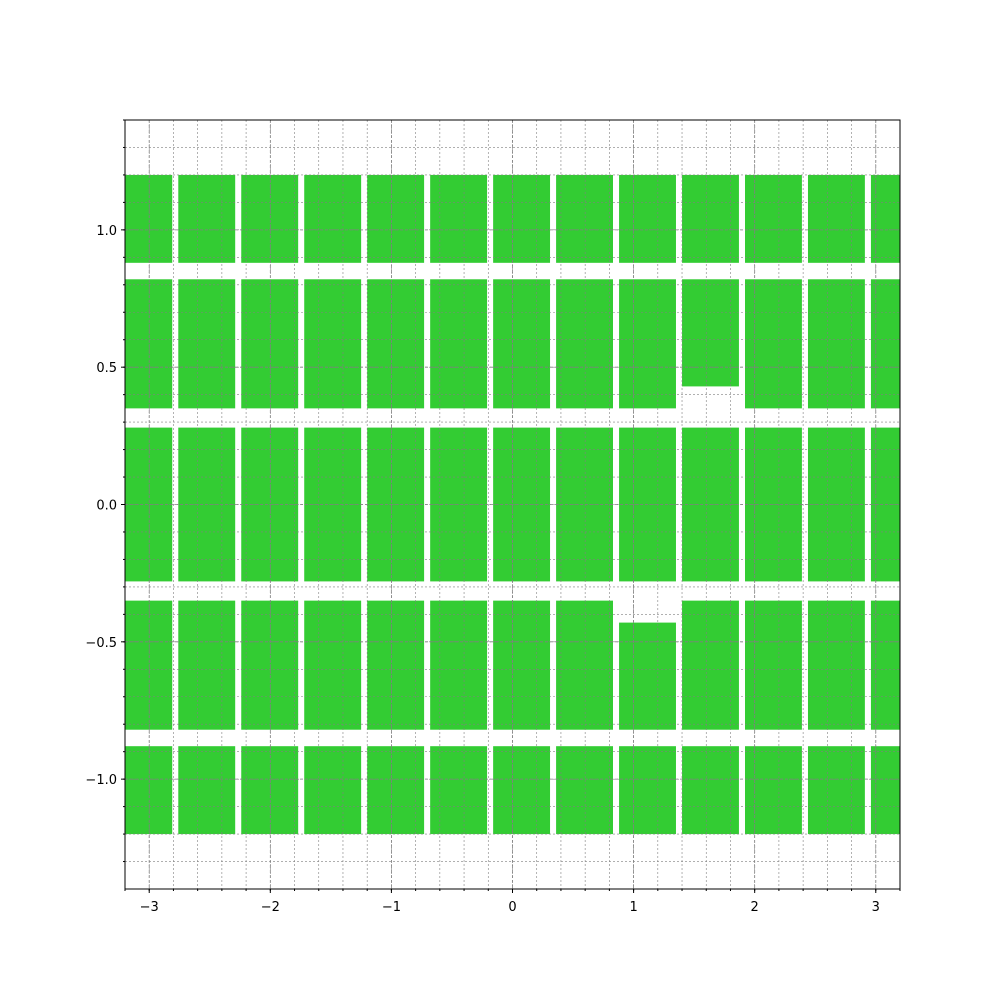 The height and width of the screenshot is (1000, 1000). I want to click on bar-r0-c12, so click(885, 218).